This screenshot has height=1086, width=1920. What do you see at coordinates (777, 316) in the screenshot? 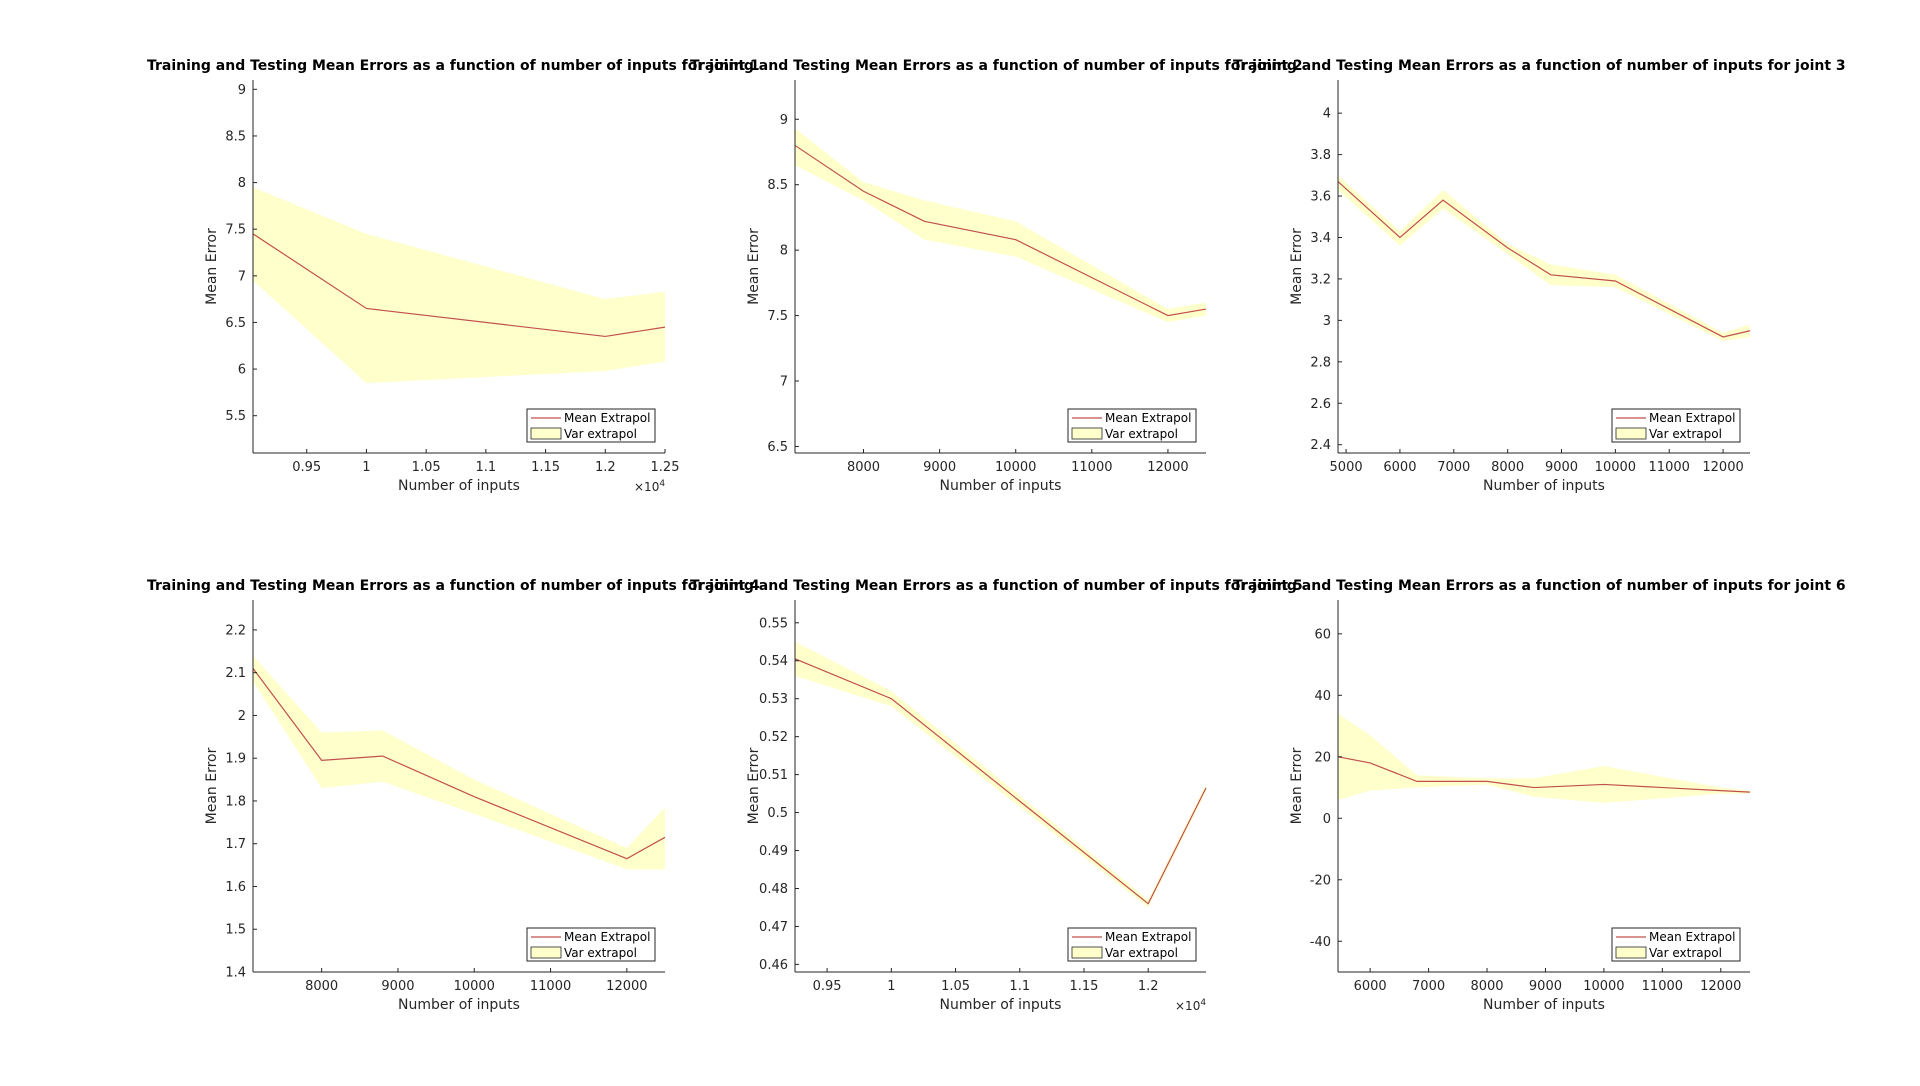
I see `y-tick-label: 7.5` at bounding box center [777, 316].